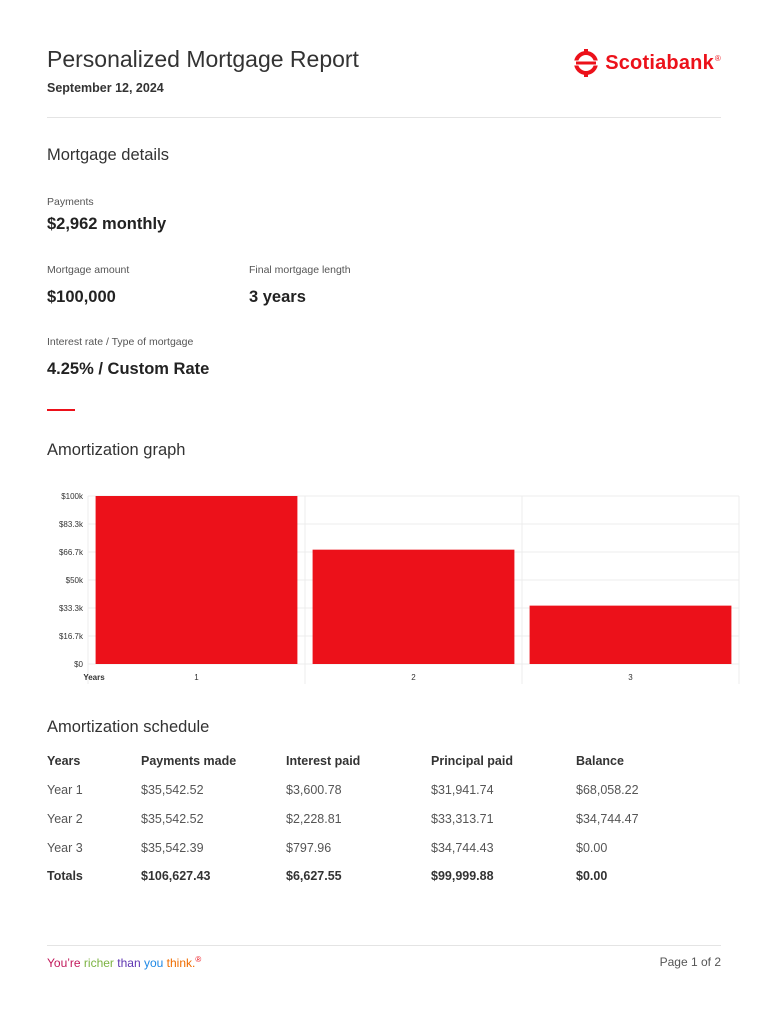 The image size is (768, 1024). I want to click on header-divider, so click(384, 117).